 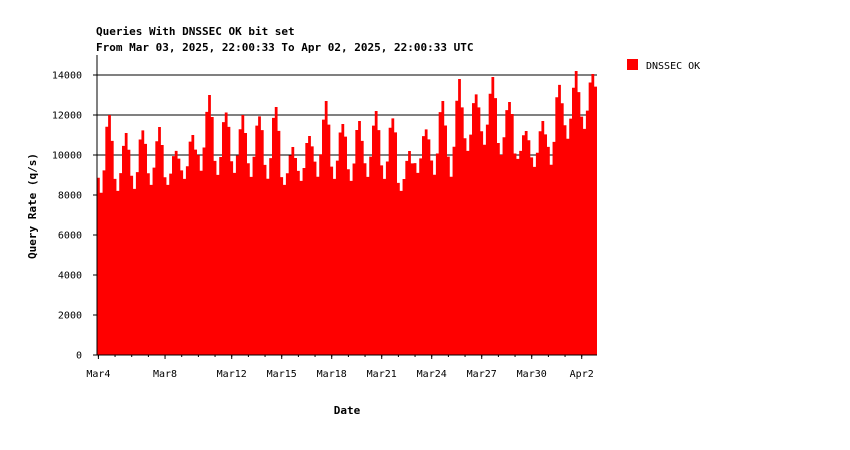 I want to click on x-axis-label: Date, so click(x=347, y=410).